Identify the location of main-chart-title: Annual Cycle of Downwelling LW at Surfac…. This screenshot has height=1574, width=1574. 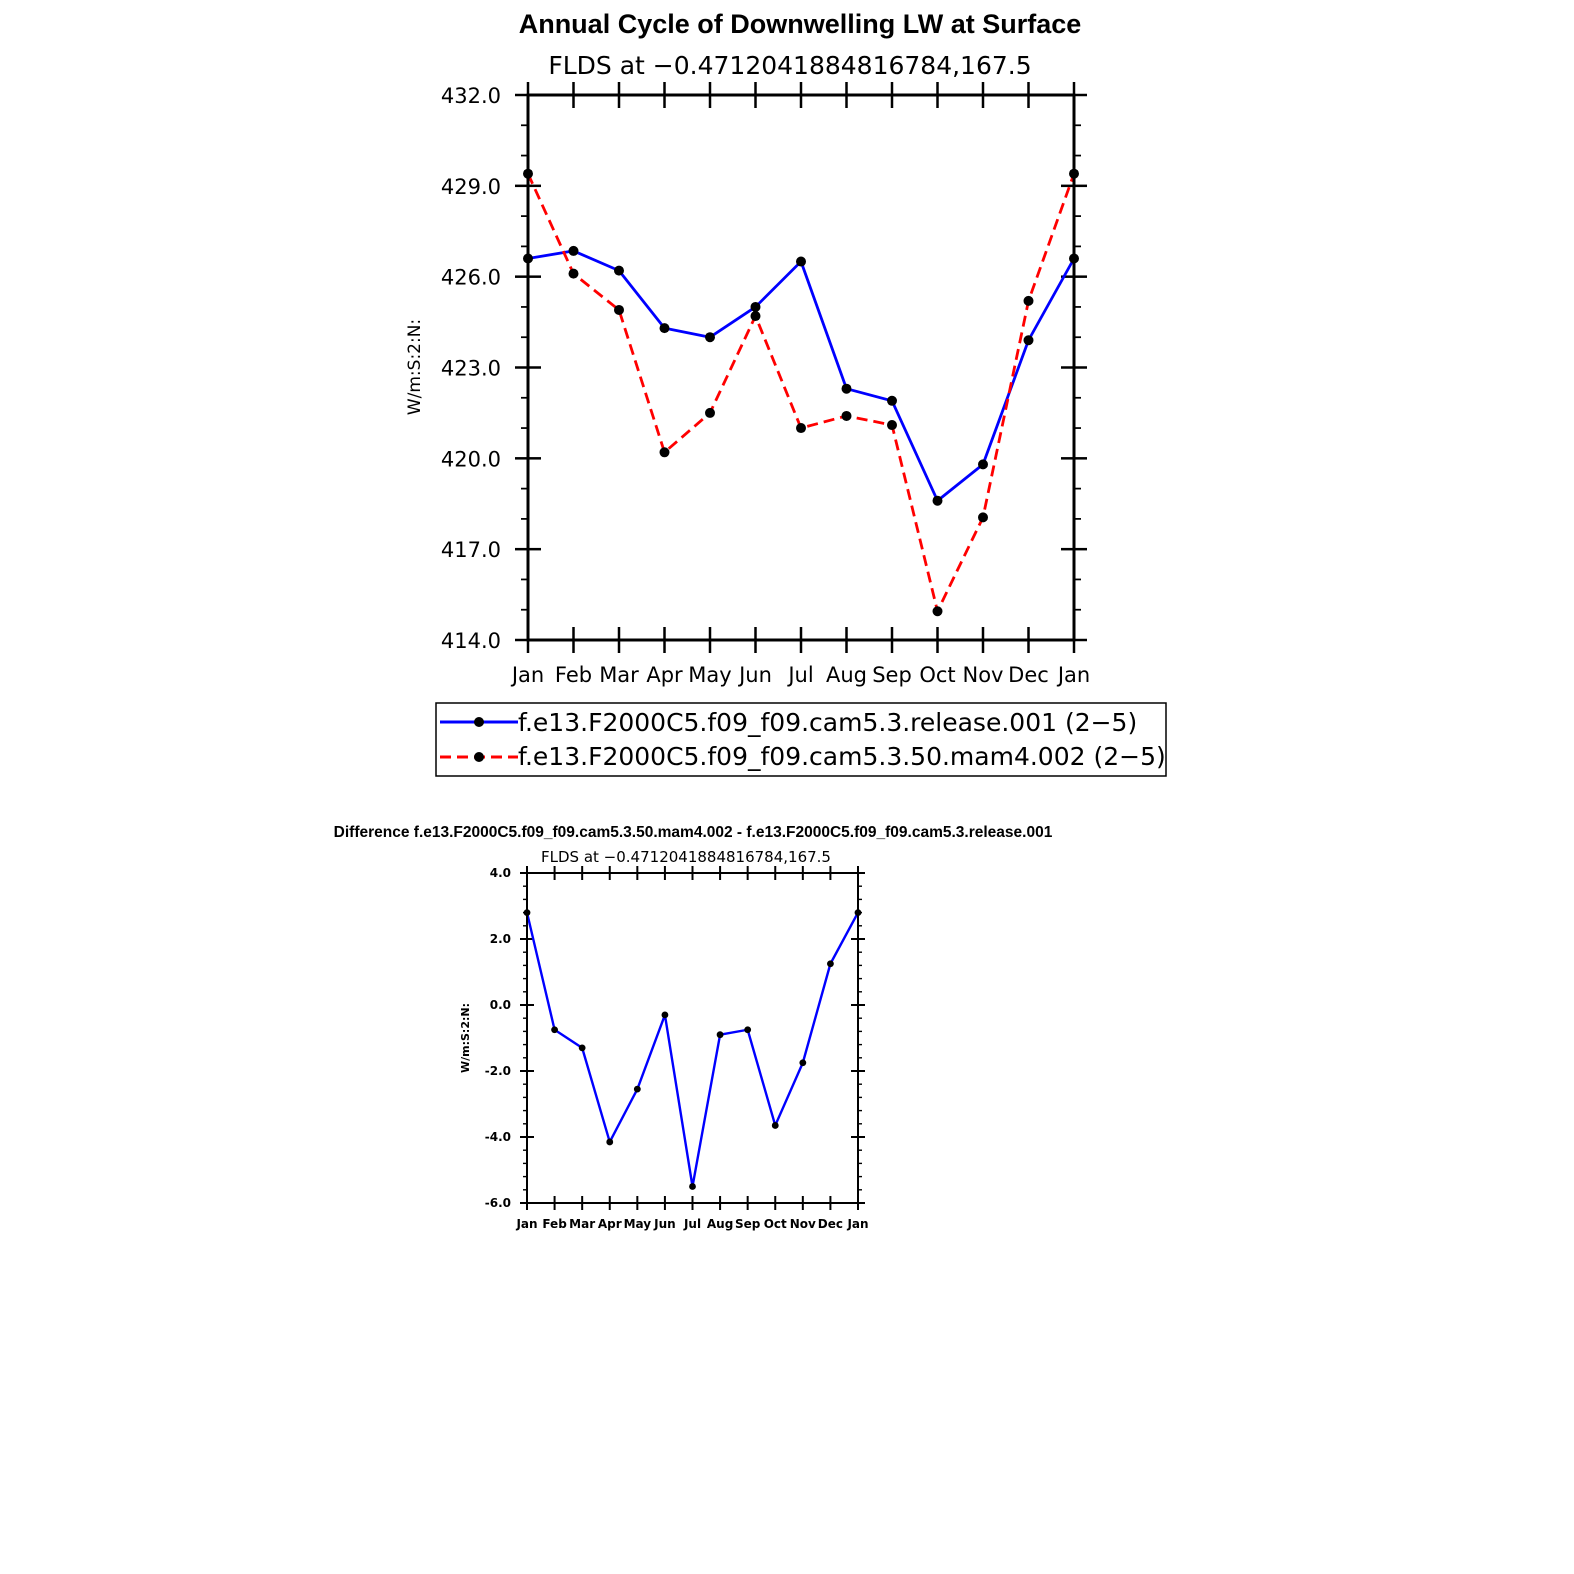
(800, 24).